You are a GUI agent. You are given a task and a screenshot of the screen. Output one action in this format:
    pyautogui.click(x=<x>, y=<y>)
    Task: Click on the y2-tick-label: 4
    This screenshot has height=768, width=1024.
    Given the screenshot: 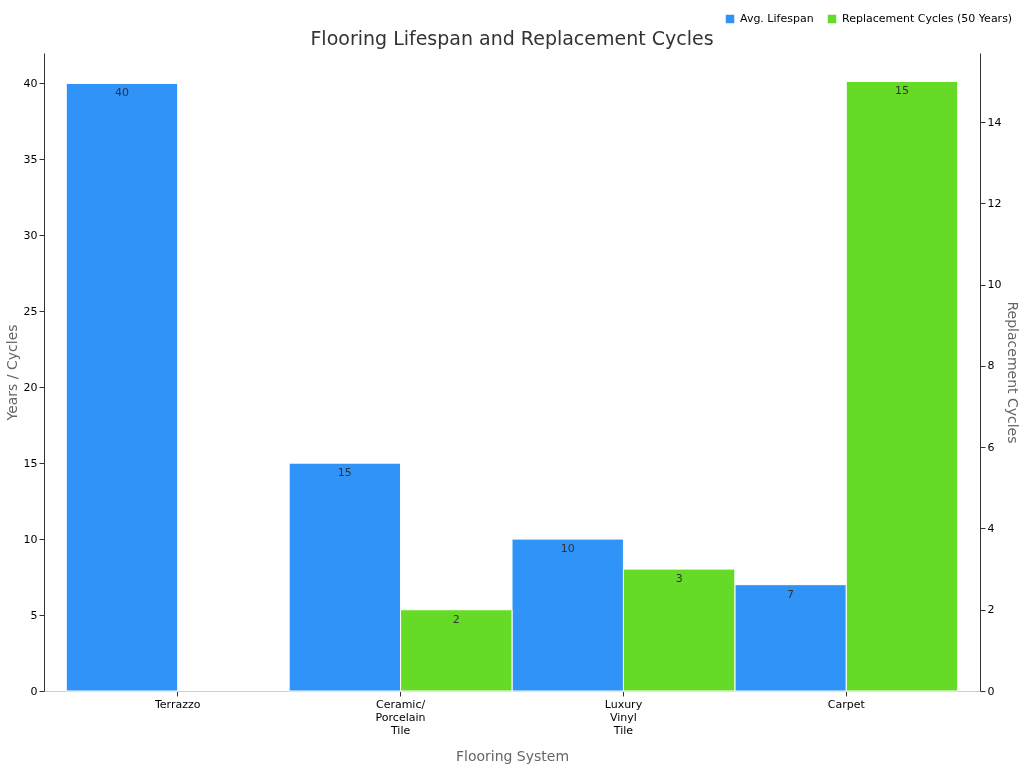 What is the action you would take?
    pyautogui.click(x=991, y=528)
    